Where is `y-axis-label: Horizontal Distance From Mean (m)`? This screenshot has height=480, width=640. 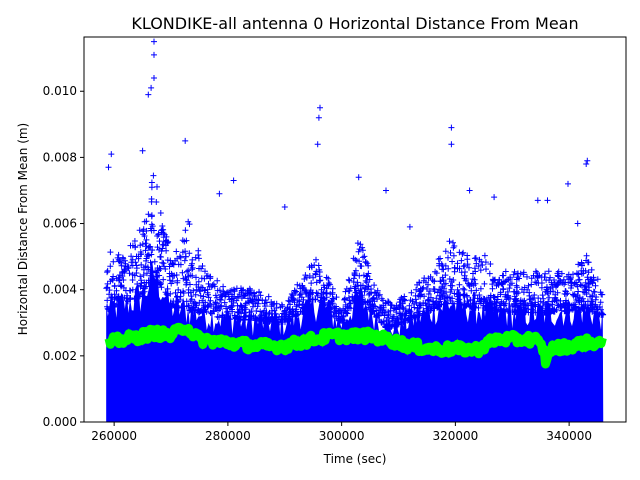
y-axis-label: Horizontal Distance From Mean (m) is located at coordinates (23, 229).